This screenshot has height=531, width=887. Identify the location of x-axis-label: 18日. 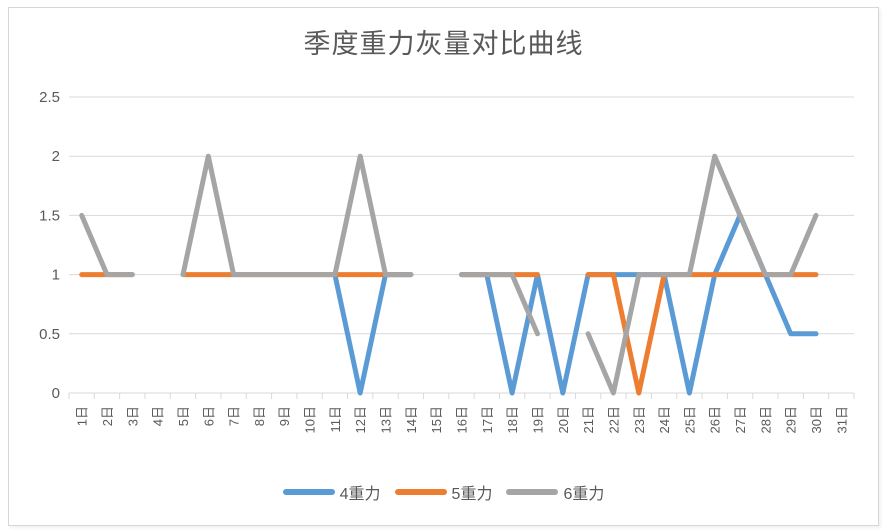
(512, 419).